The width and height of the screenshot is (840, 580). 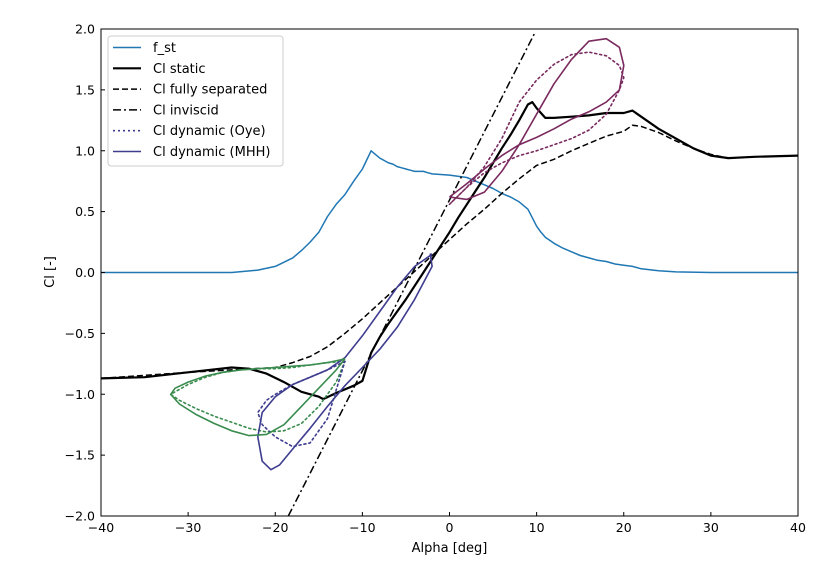 I want to click on legend-label: Cl fully separated, so click(x=210, y=90).